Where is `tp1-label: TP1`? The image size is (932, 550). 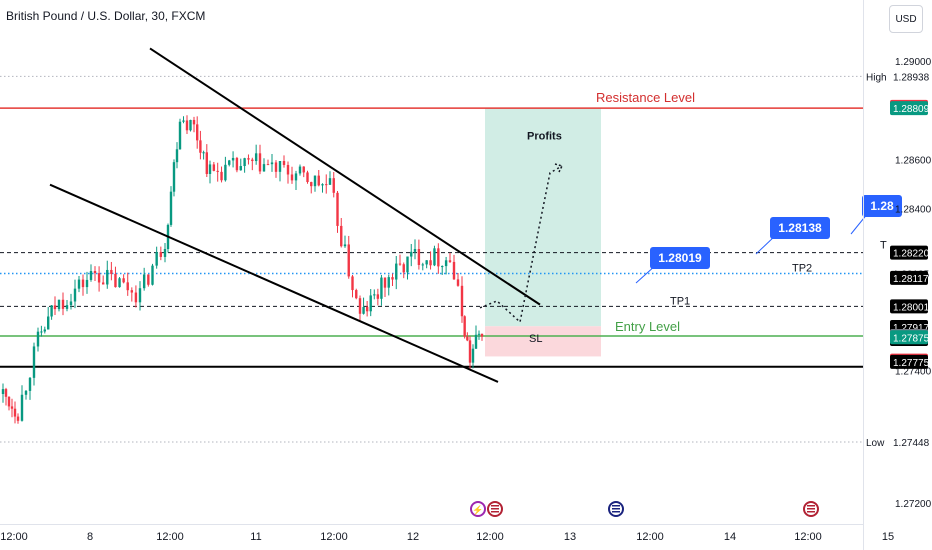 tp1-label: TP1 is located at coordinates (680, 301).